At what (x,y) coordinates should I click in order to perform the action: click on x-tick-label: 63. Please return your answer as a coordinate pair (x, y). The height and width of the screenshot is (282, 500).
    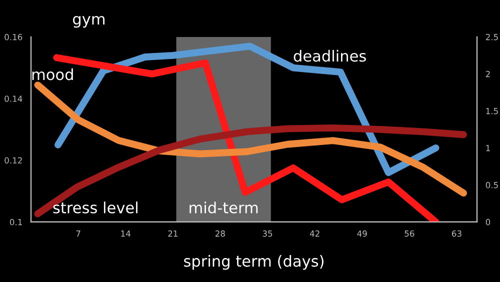
    Looking at the image, I should click on (457, 233).